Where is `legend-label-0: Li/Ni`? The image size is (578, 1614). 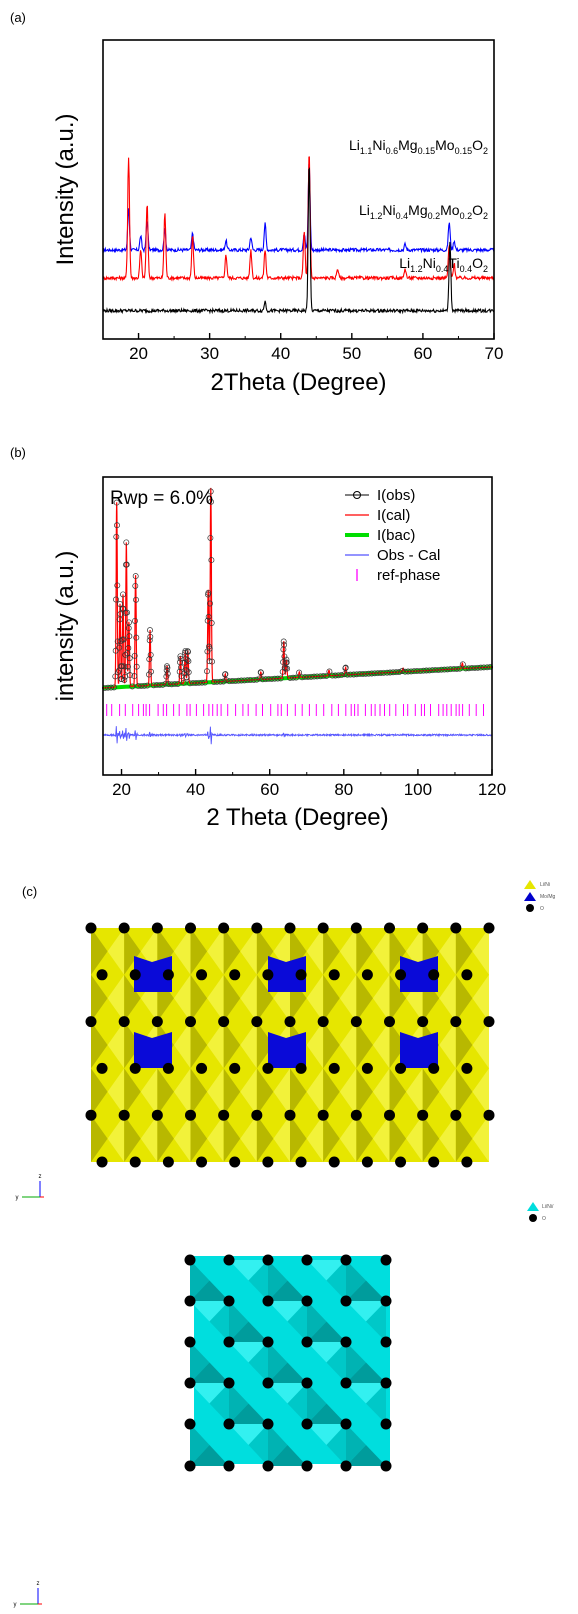 legend-label-0: Li/Ni is located at coordinates (545, 885).